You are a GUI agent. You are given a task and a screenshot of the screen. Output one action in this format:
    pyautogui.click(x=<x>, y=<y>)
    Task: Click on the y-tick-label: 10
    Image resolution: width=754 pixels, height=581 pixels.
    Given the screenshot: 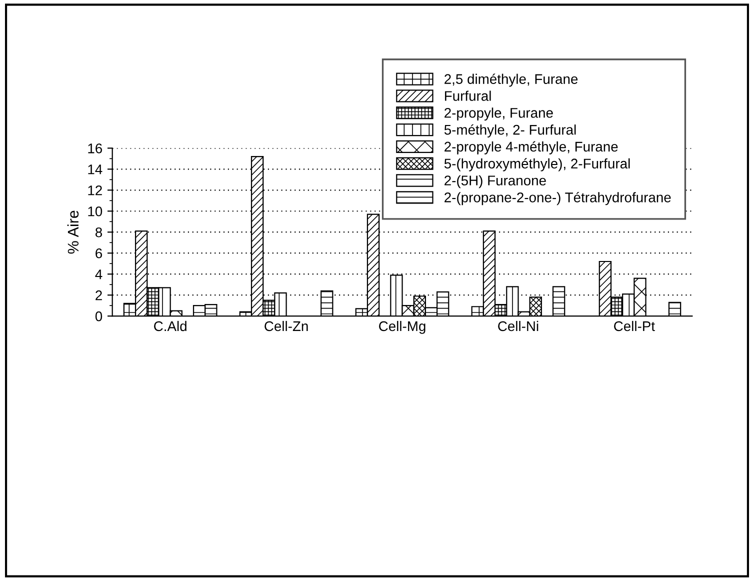 What is the action you would take?
    pyautogui.click(x=95, y=211)
    